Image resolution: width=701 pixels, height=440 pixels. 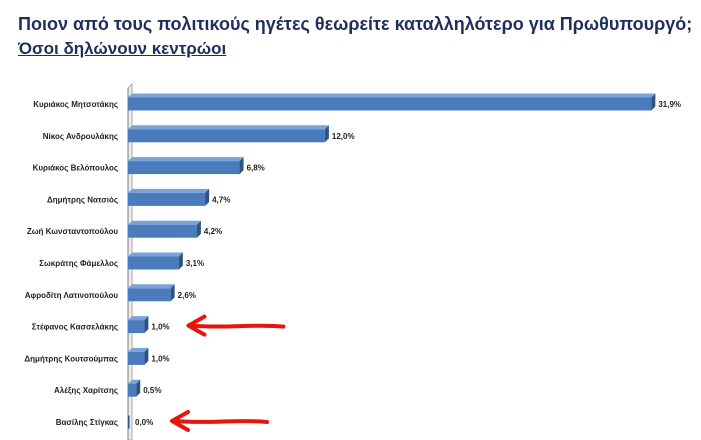 What do you see at coordinates (343, 136) in the screenshot?
I see `data-label: 12,0%` at bounding box center [343, 136].